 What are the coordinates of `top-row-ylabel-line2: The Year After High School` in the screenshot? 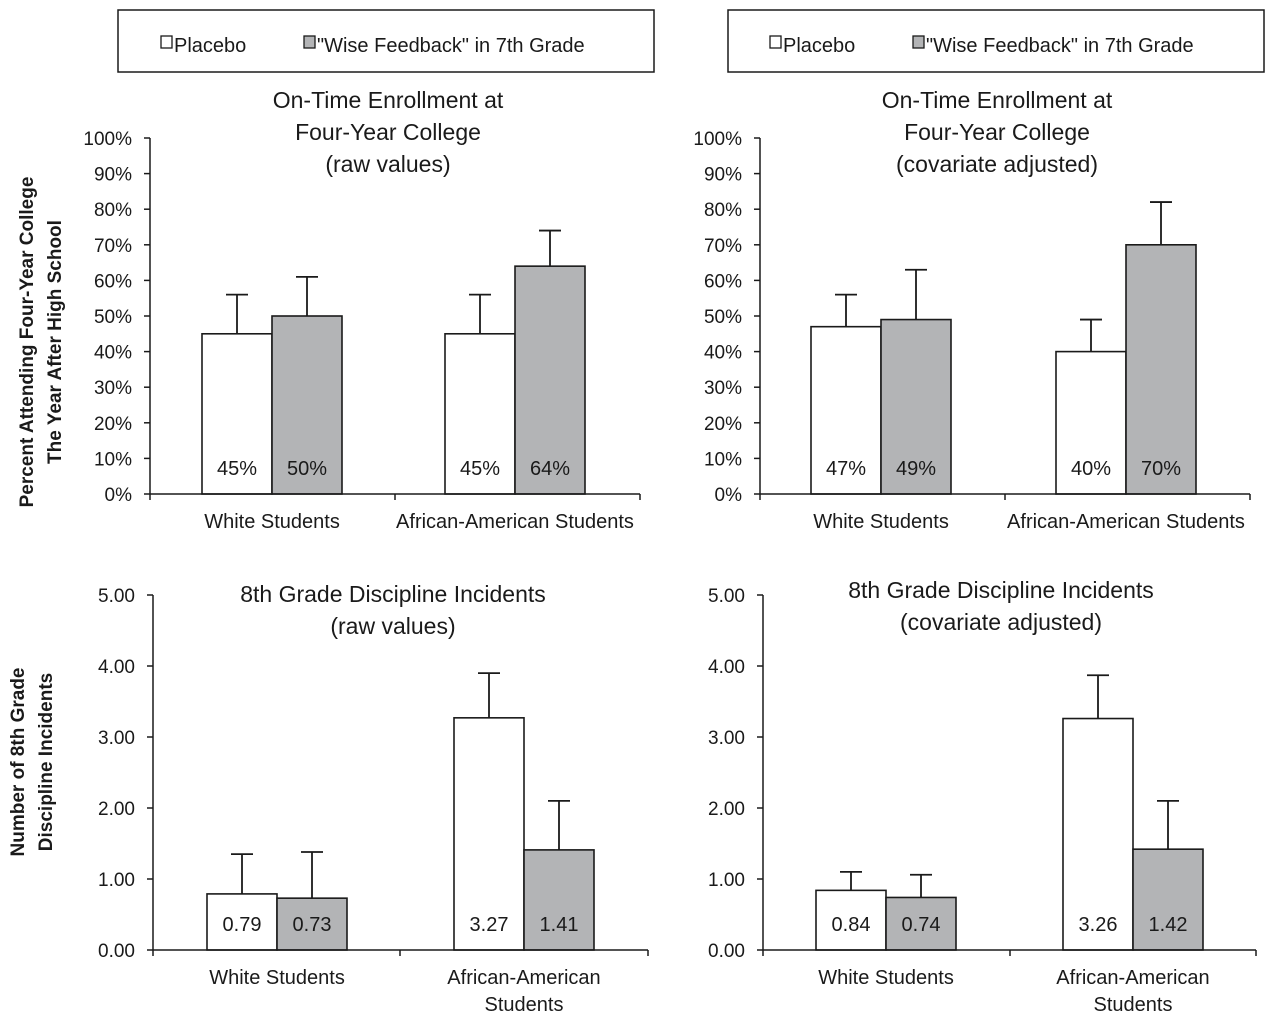 It's located at (55, 342).